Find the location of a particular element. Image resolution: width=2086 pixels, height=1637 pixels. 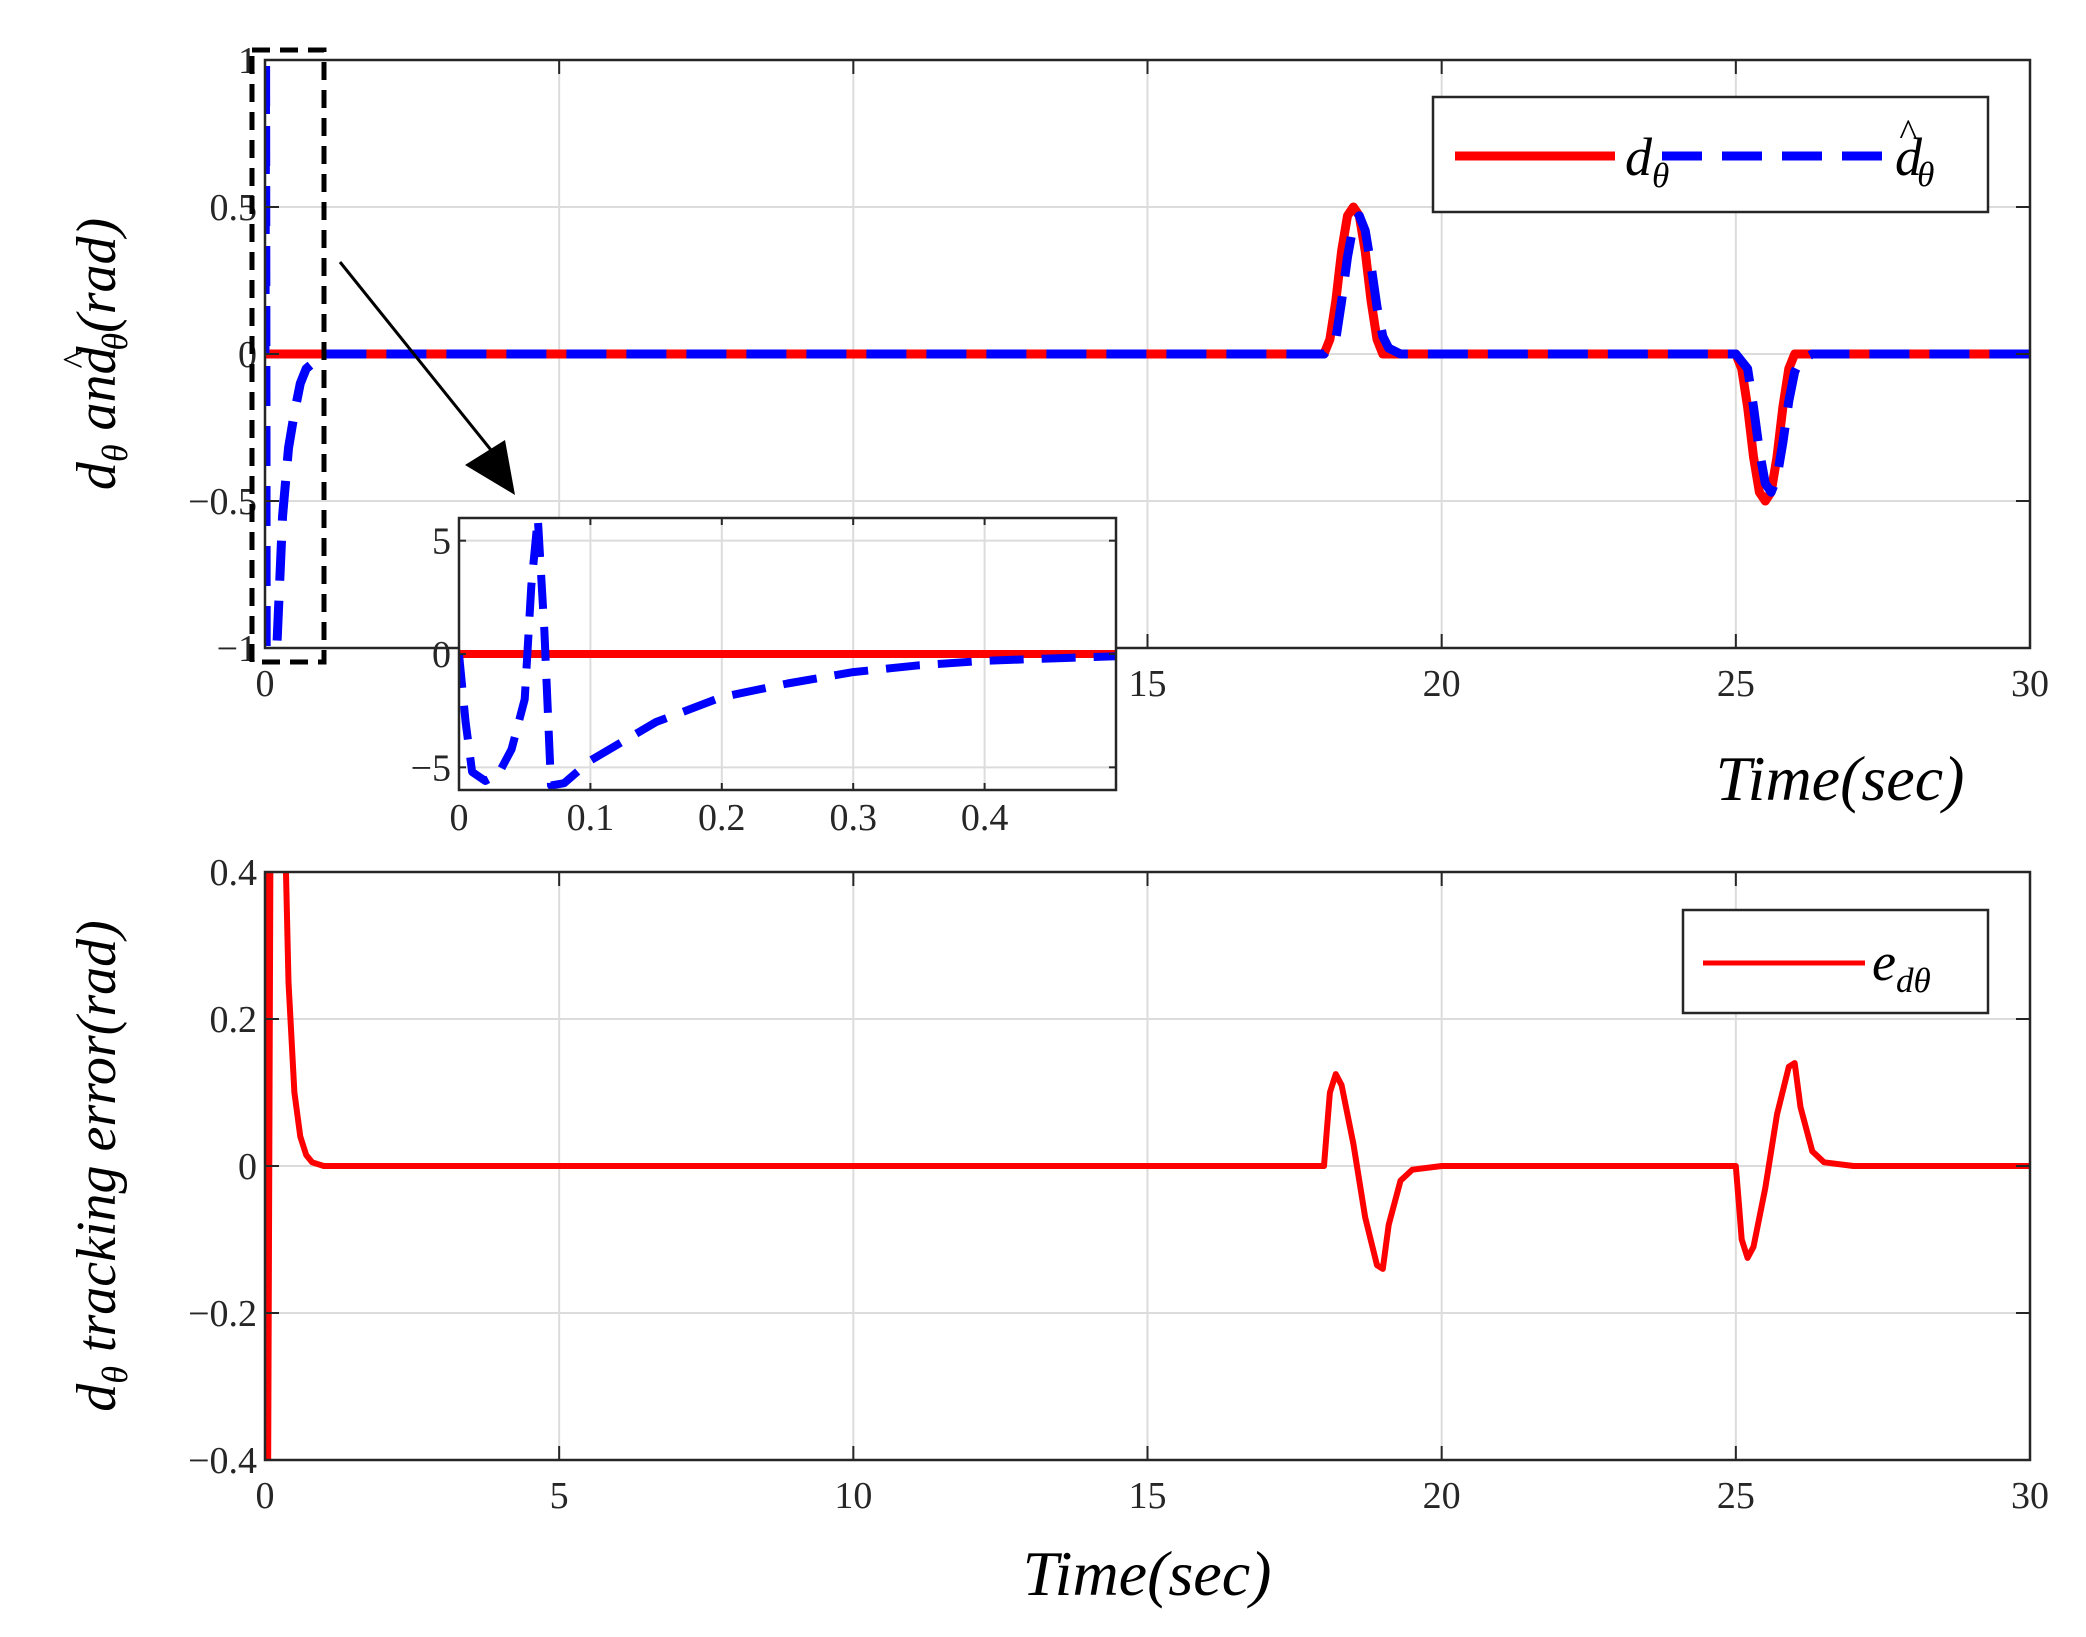

inset-axes: 0 0.1 0.2 0.3 0.4 −5 0 5 is located at coordinates (764, 677).